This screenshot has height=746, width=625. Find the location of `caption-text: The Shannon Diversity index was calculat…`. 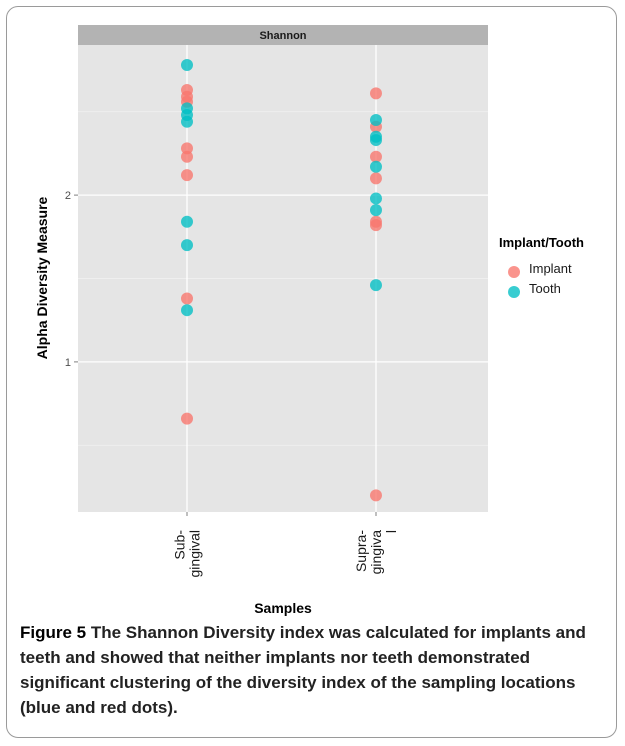

caption-text: The Shannon Diversity index was calculat… is located at coordinates (303, 670).